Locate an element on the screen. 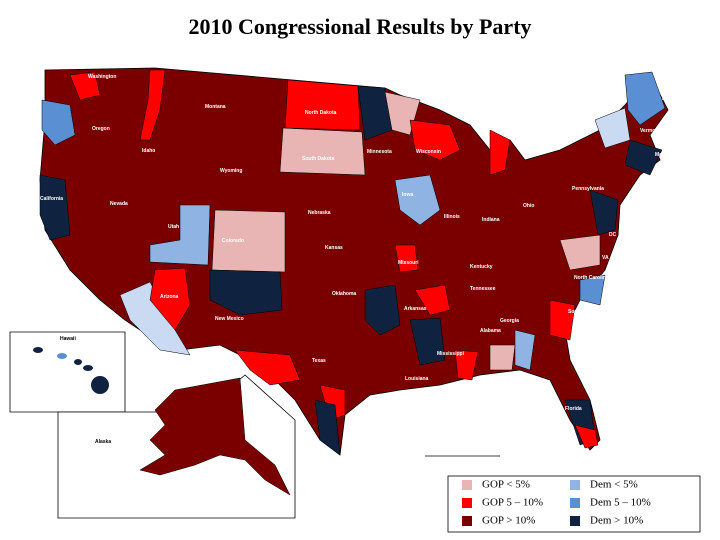  state-label: Connecticut is located at coordinates (670, 184).